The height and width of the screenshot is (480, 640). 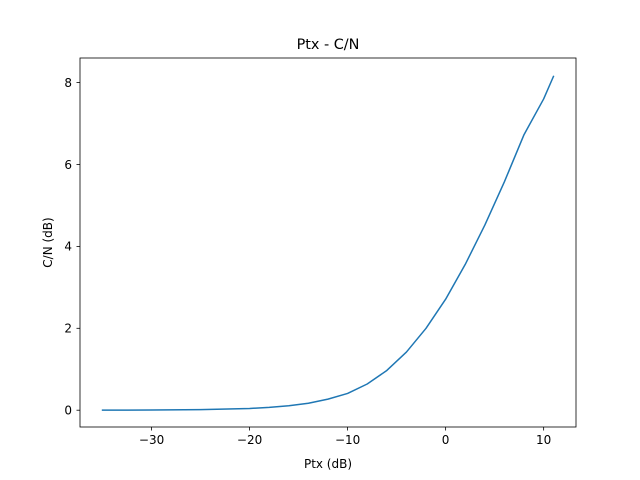 I want to click on y-axis-label: C/N (dB), so click(x=48, y=242).